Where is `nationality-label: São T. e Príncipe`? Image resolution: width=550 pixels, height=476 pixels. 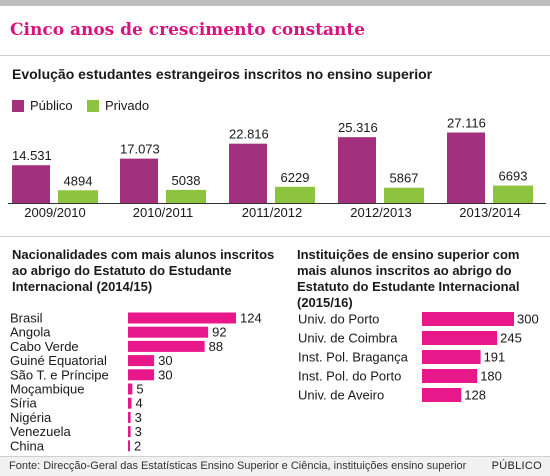 nationality-label: São T. e Príncipe is located at coordinates (59, 374).